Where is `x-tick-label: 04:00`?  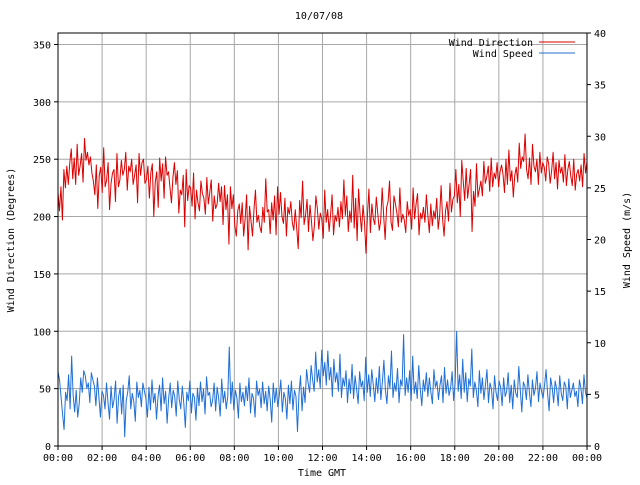
x-tick-label: 04:00 is located at coordinates (146, 458).